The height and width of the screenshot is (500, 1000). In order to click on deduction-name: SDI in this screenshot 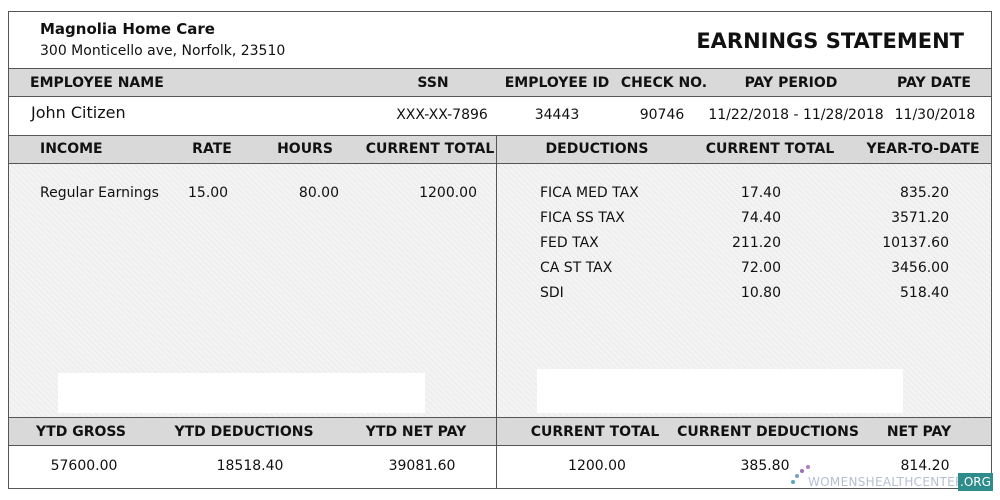, I will do `click(552, 293)`.